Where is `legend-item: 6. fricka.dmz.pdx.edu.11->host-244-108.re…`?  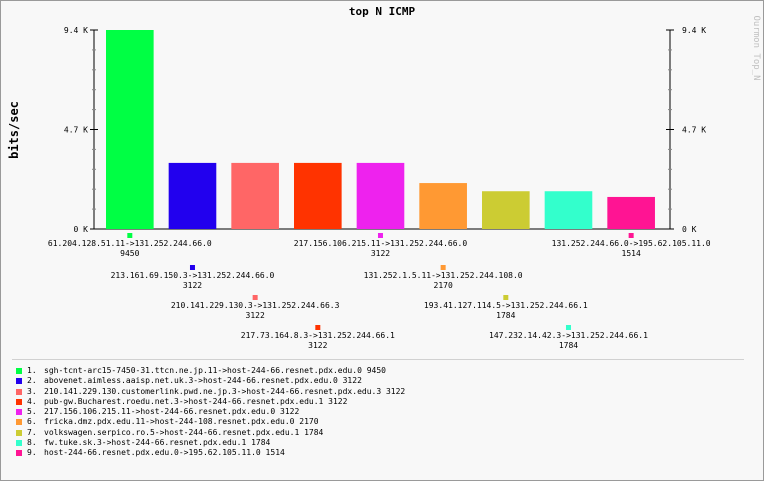 legend-item: 6. fricka.dmz.pdx.edu.11->host-244-108.re… is located at coordinates (382, 422).